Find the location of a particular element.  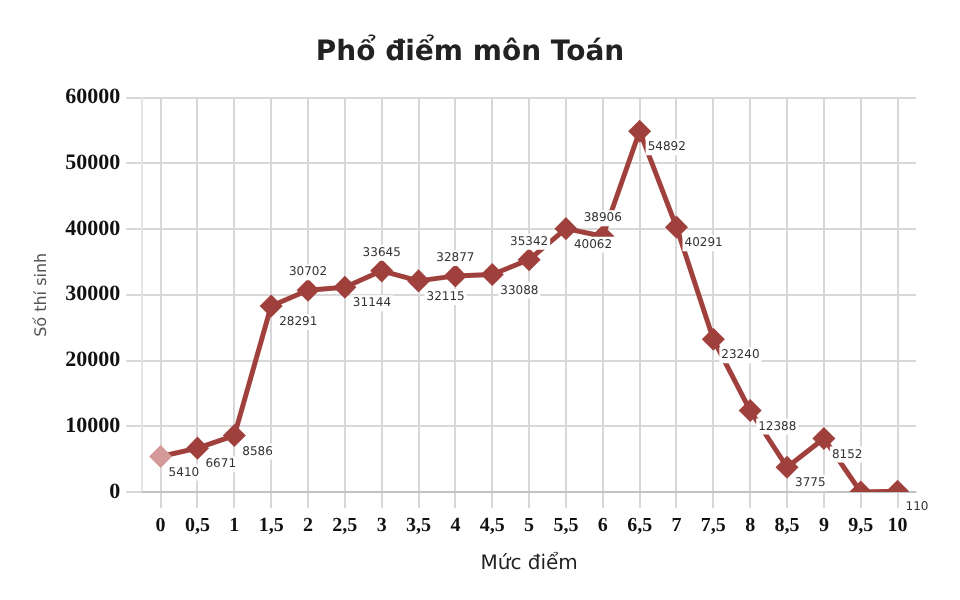

x-tick-label: 4,5 is located at coordinates (492, 526).